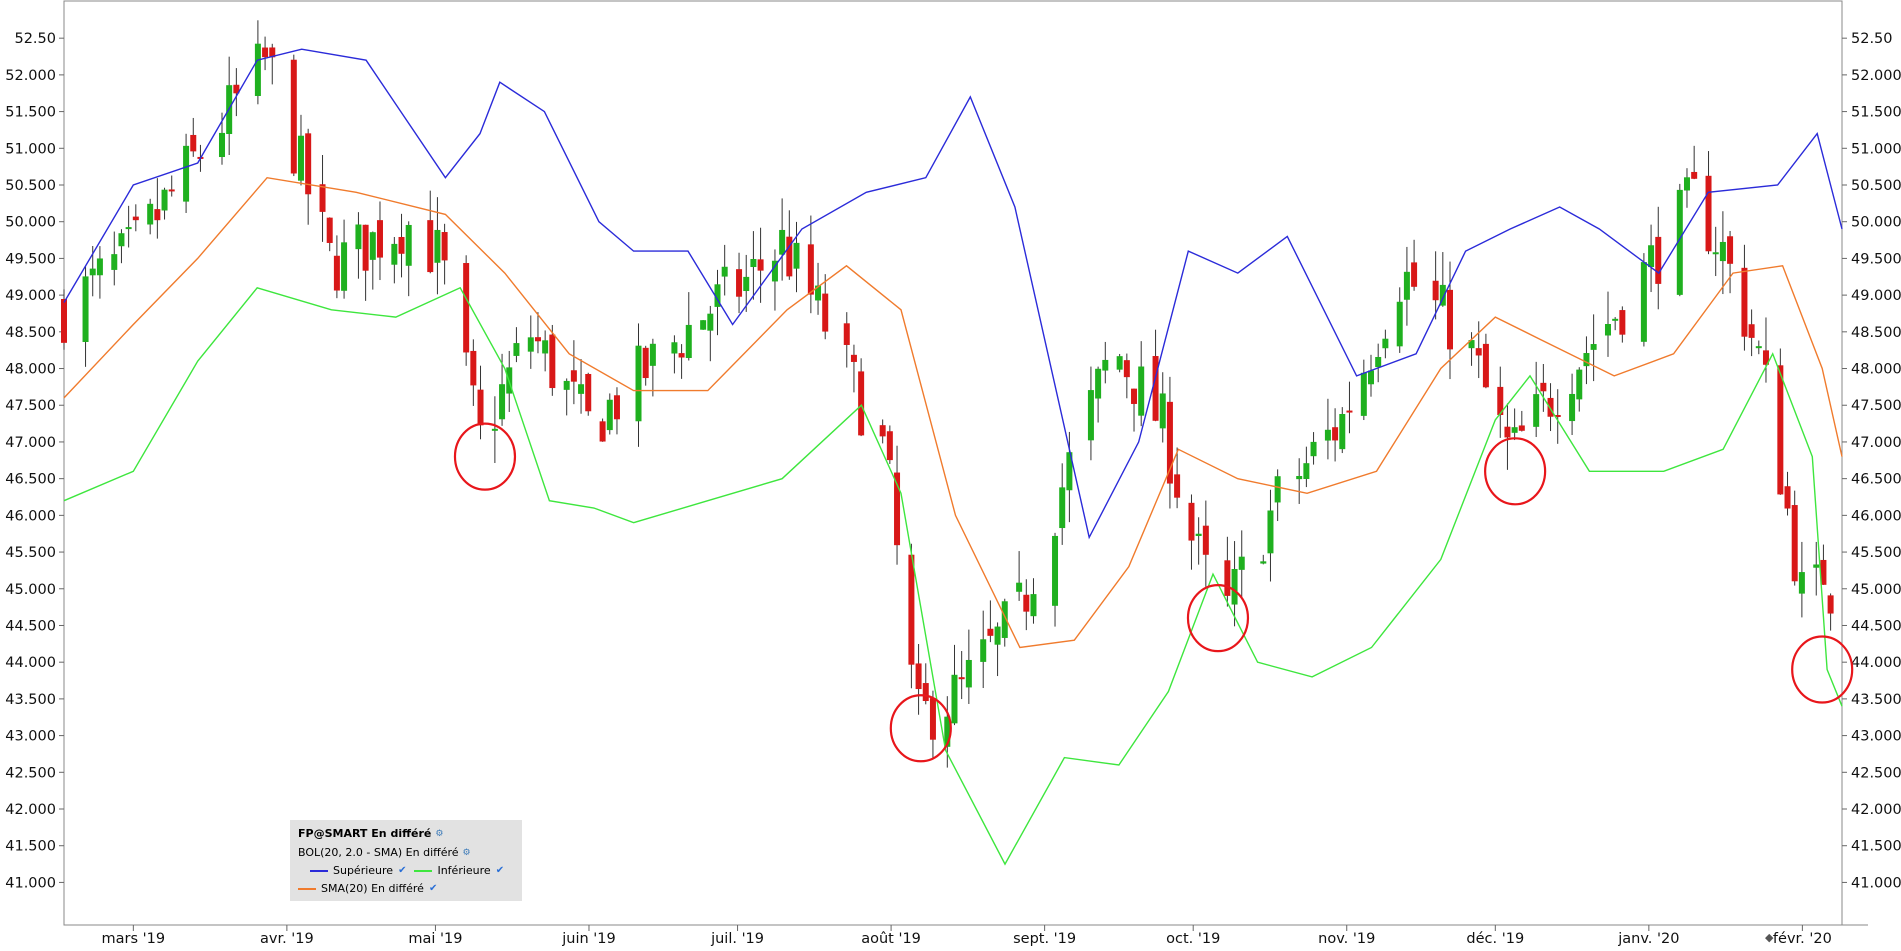 This screenshot has height=951, width=1901. Describe the element at coordinates (1876, 370) in the screenshot. I see `y-tick-label-right: 48.000` at that location.